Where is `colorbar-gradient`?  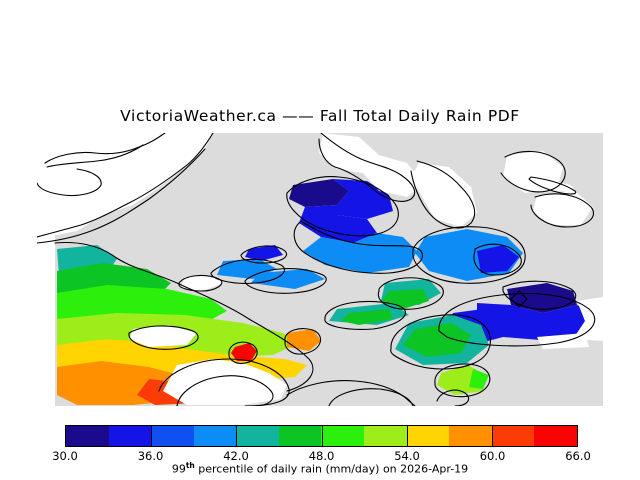
colorbar-gradient is located at coordinates (321, 436).